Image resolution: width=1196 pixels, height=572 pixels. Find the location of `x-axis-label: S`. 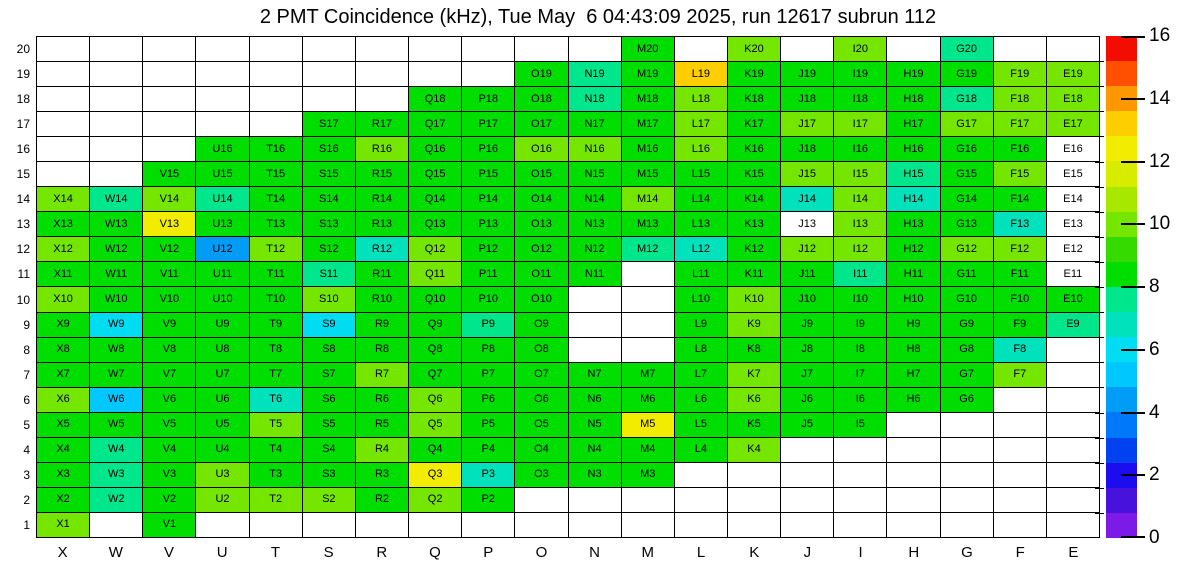

x-axis-label: S is located at coordinates (328, 552).